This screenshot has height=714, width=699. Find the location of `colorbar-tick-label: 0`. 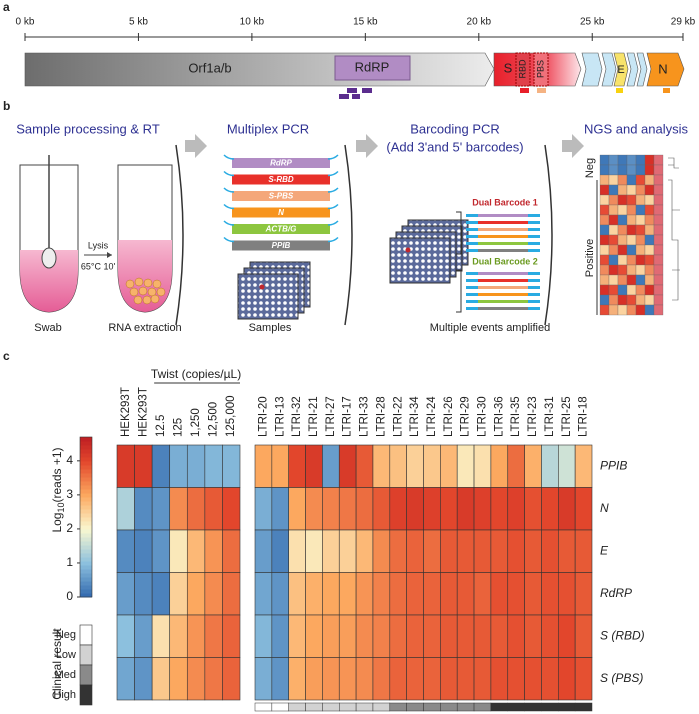

colorbar-tick-label: 0 is located at coordinates (69, 596).